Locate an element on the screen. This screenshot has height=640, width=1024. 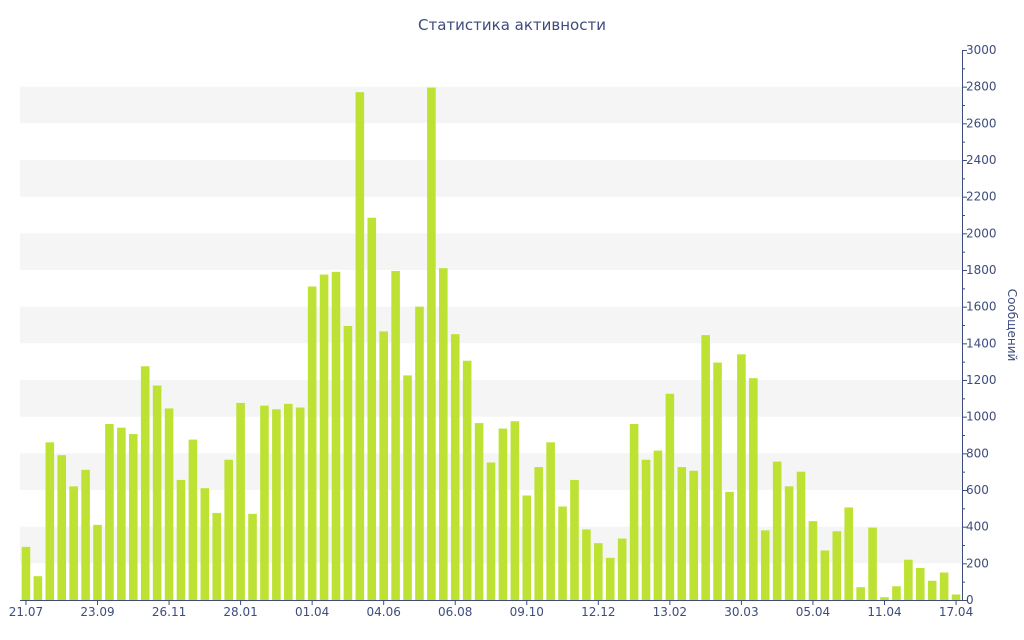
y-tick-label: 0 is located at coordinates (970, 600).